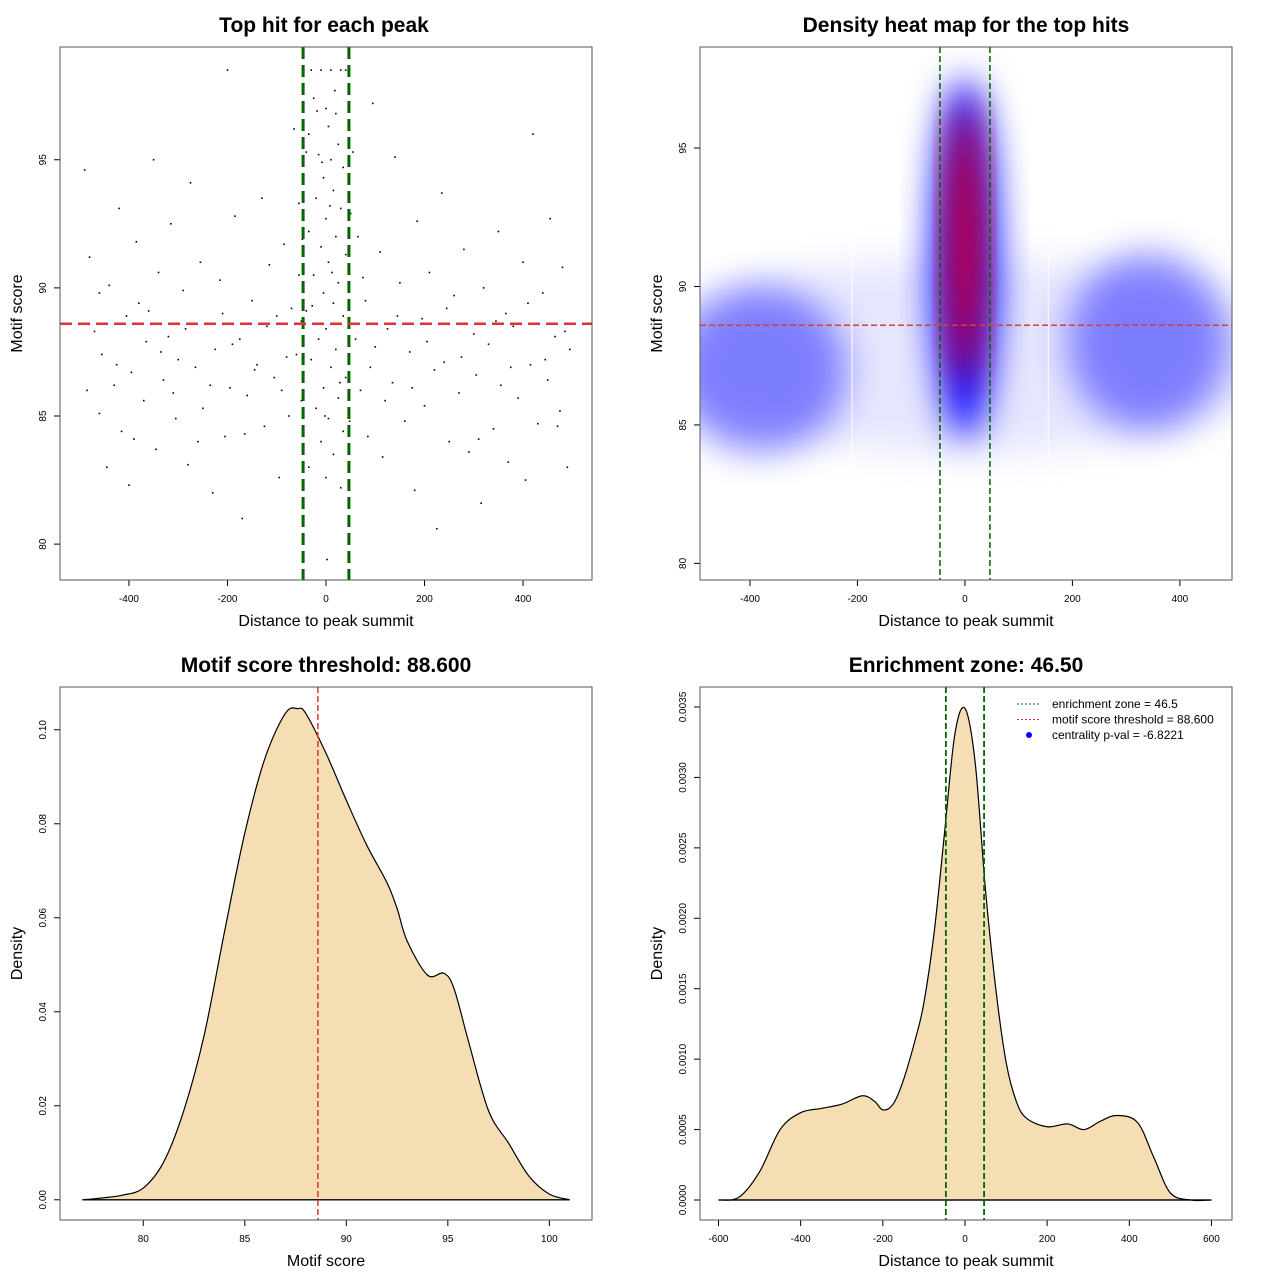 This screenshot has width=1280, height=1280. Describe the element at coordinates (326, 665) in the screenshot. I see `title-score-density: Motif score threshold: 88.600` at that location.